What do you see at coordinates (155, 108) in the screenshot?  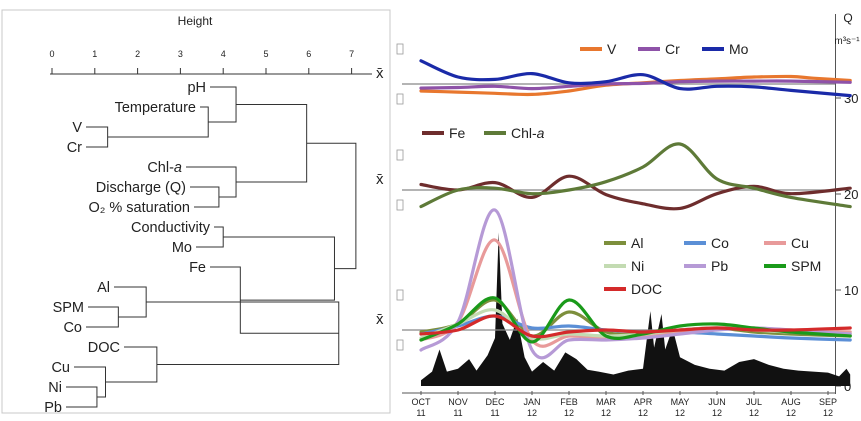 I see `leaf-label-temperature: Temperature` at bounding box center [155, 108].